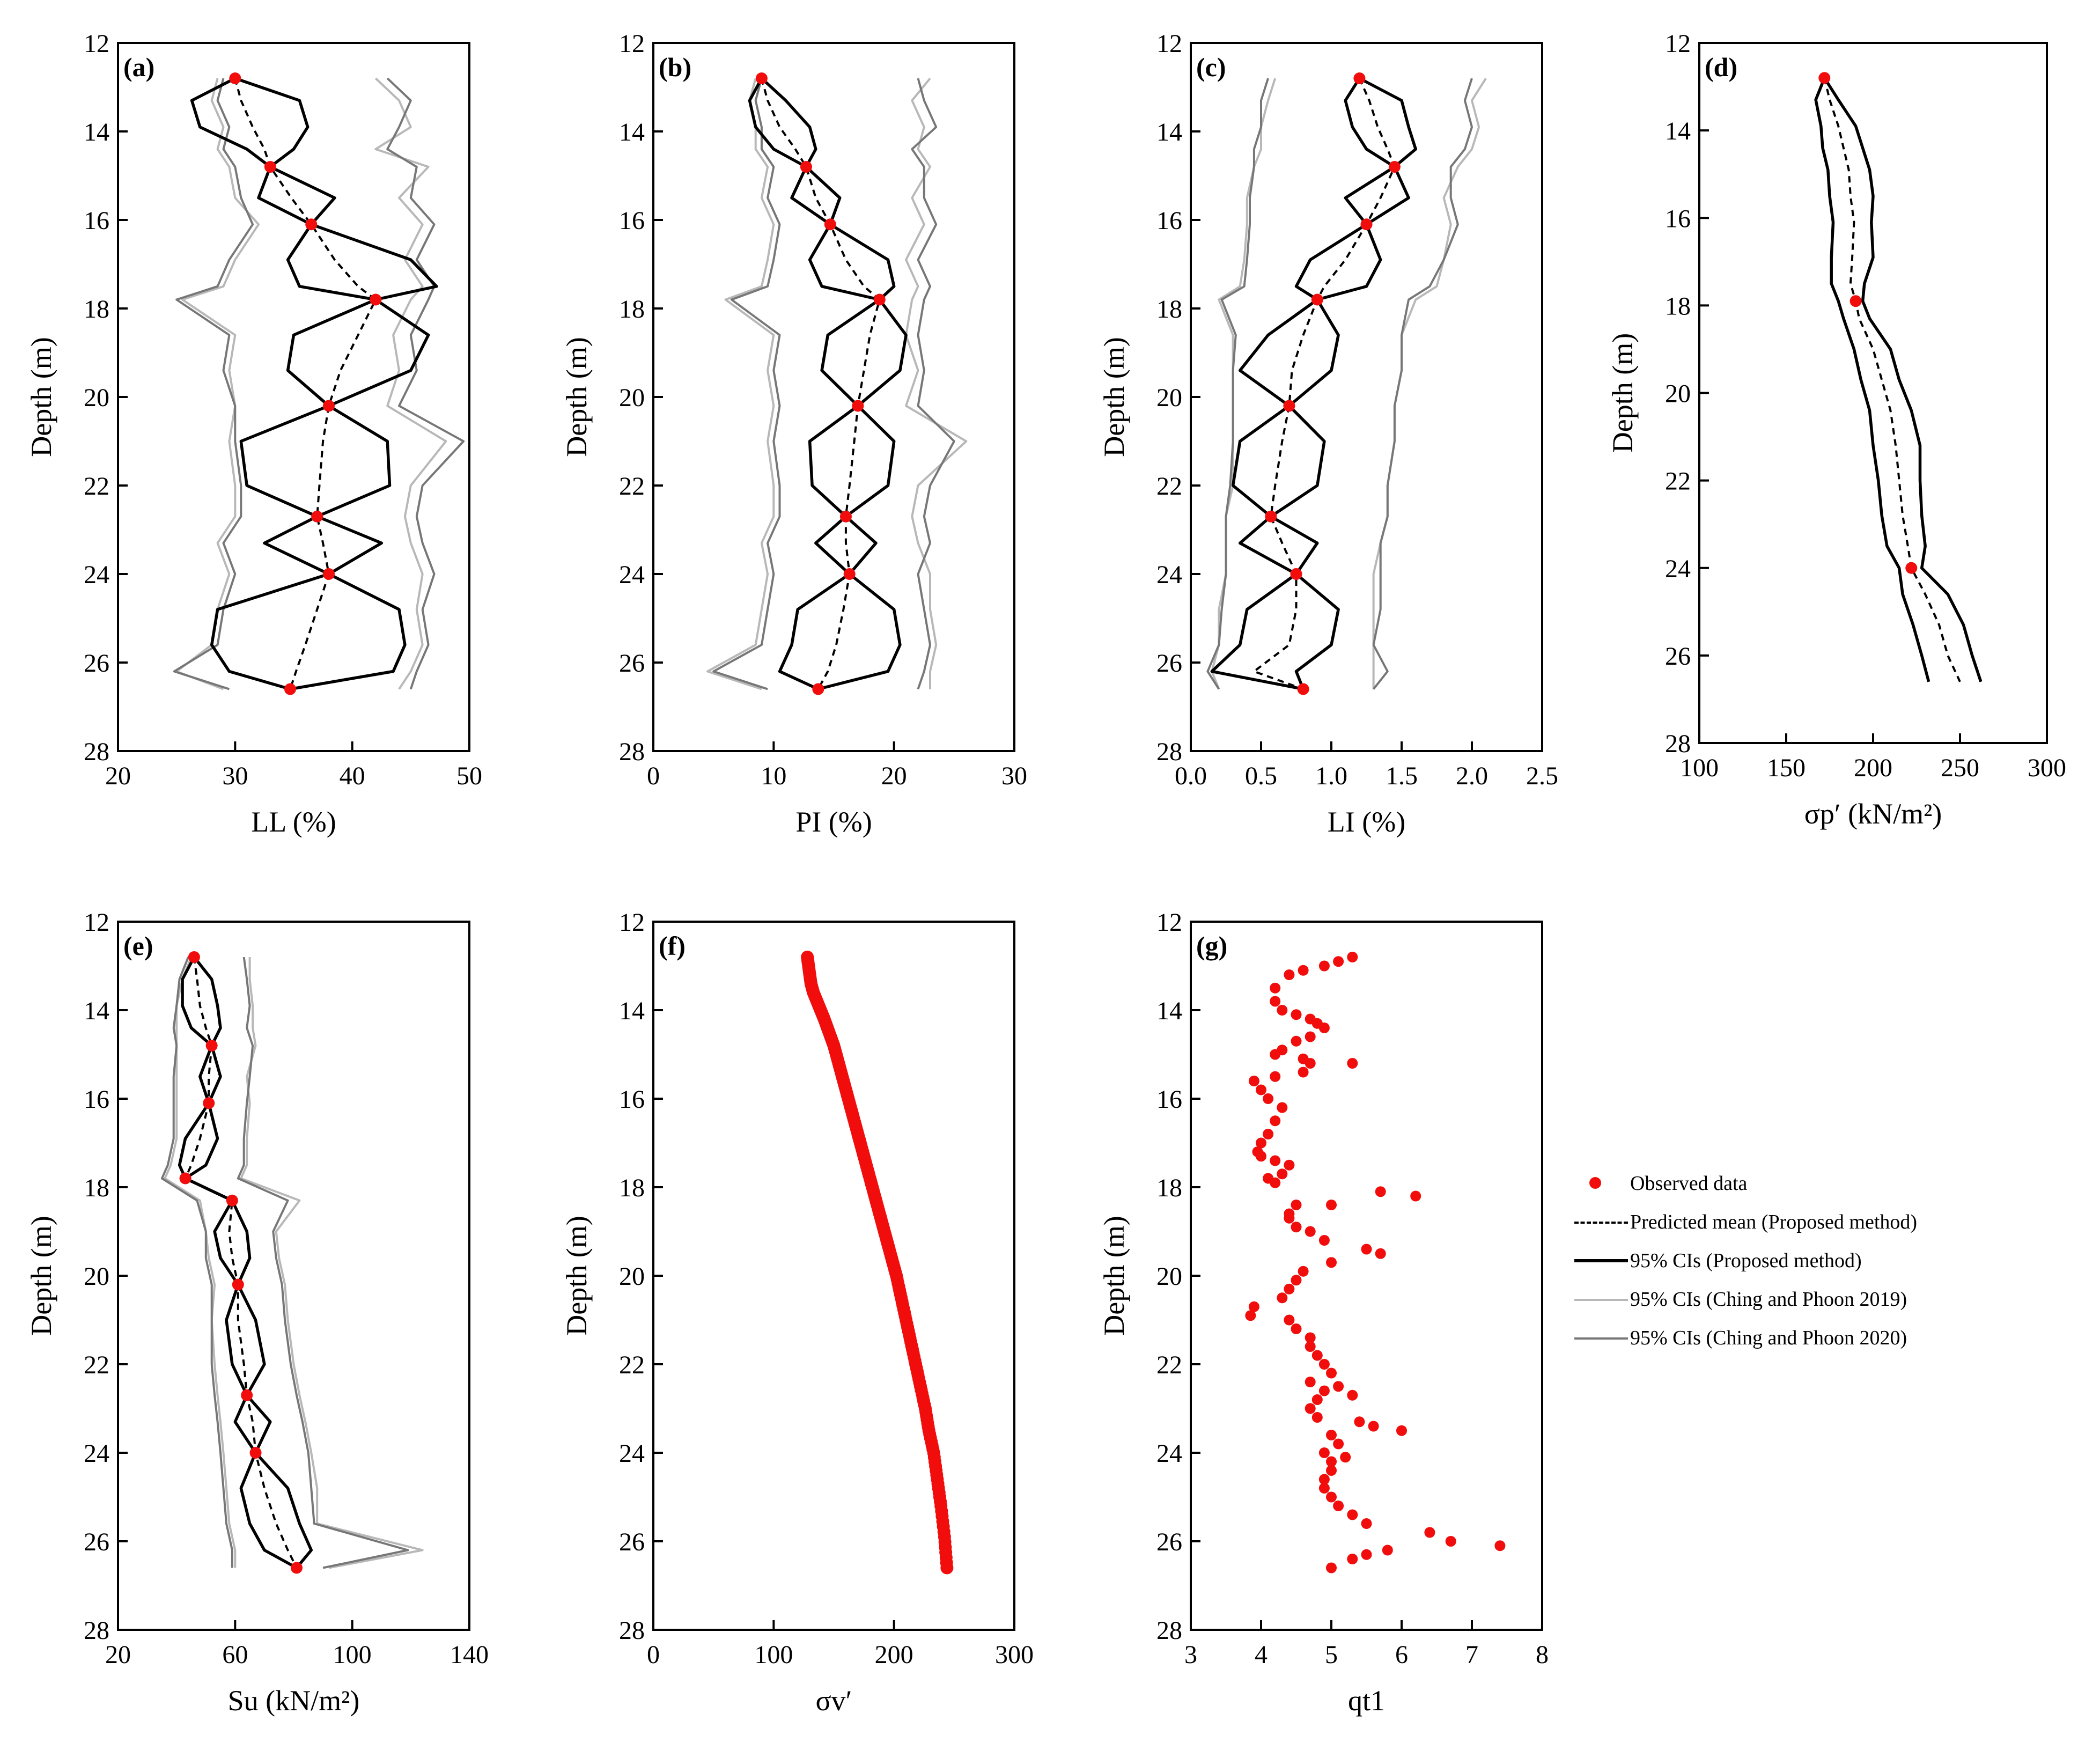 The width and height of the screenshot is (2100, 1743). What do you see at coordinates (1169, 575) in the screenshot?
I see `y-tick-label: 24` at bounding box center [1169, 575].